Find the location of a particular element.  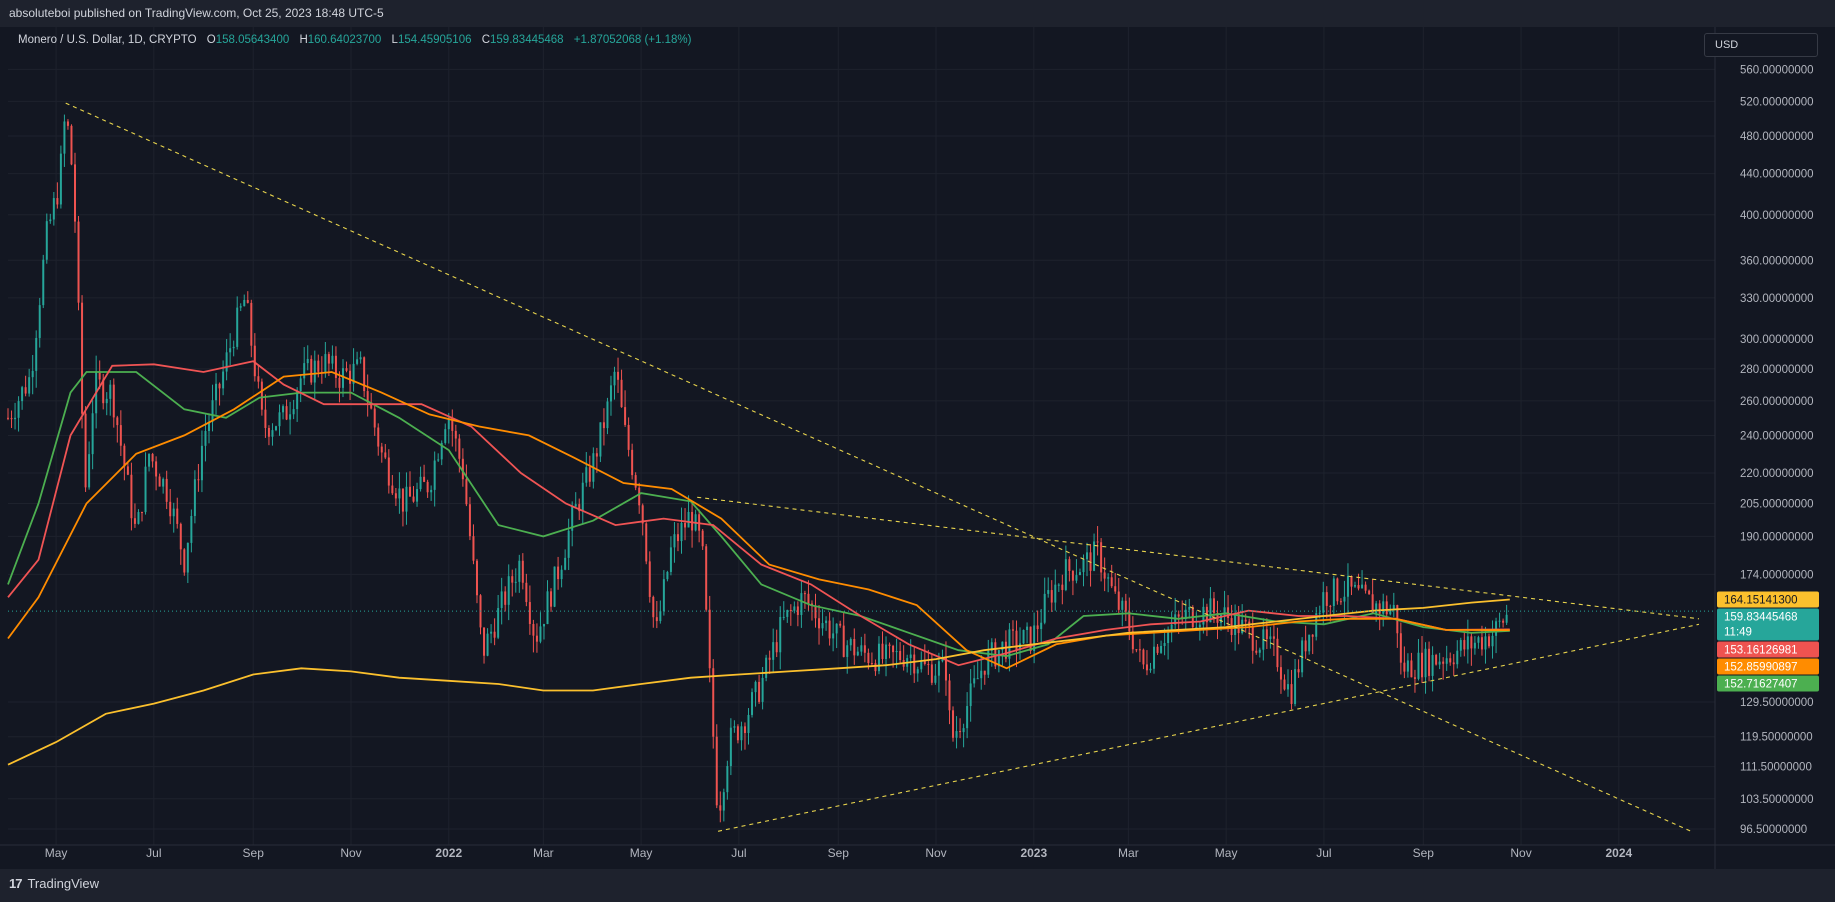

price-tag is located at coordinates (1768, 666).